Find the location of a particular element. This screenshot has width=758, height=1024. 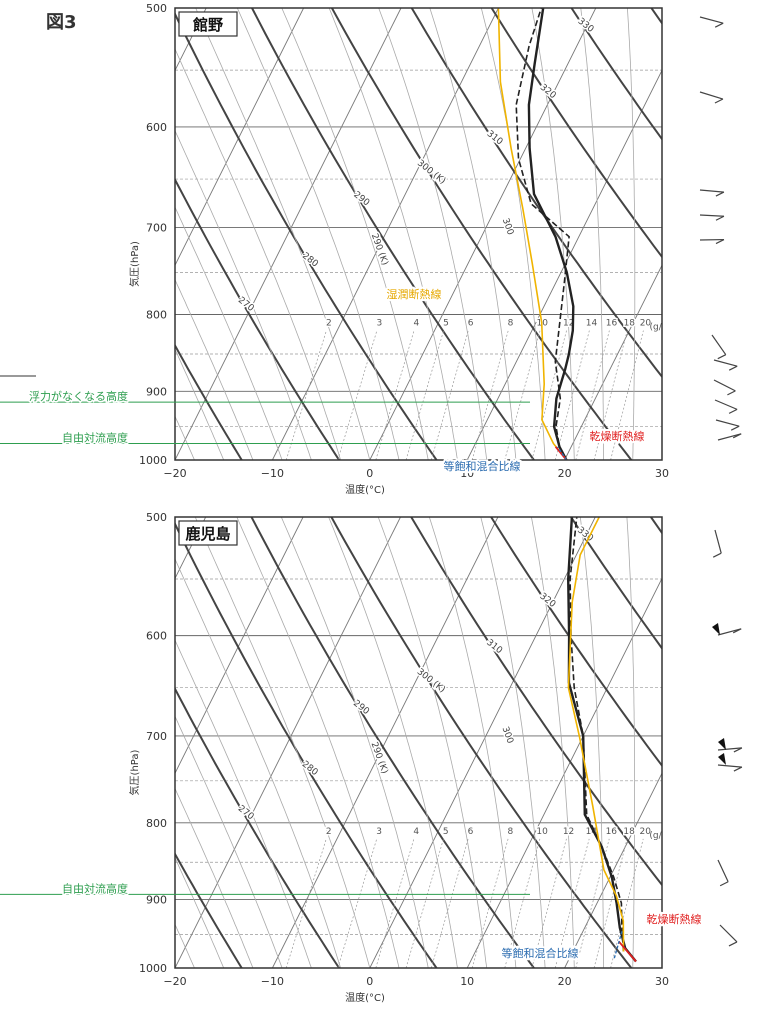

y-tick-label: 600 is located at coordinates (156, 636).